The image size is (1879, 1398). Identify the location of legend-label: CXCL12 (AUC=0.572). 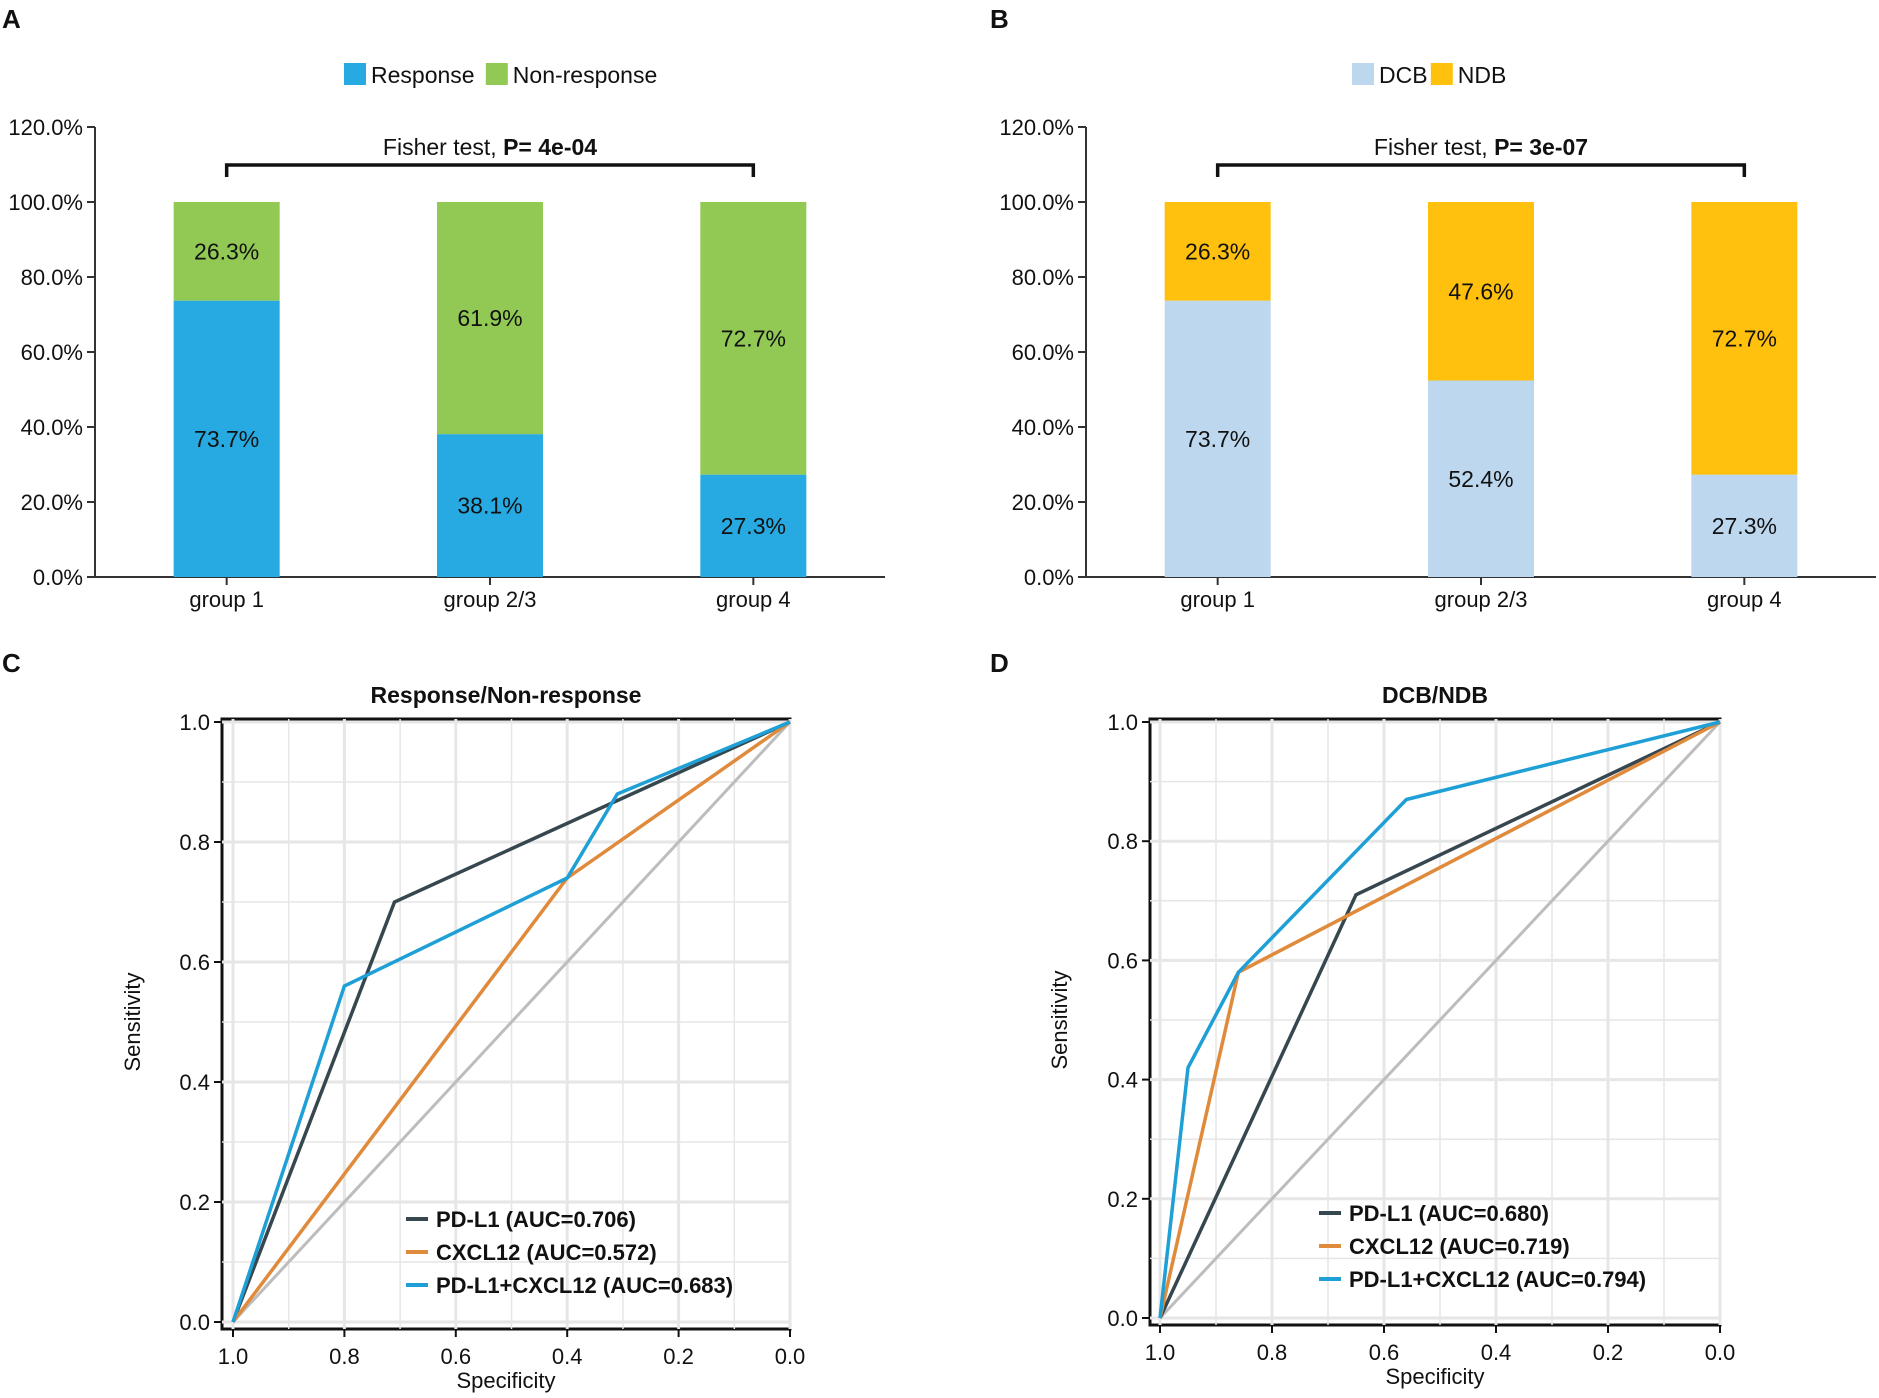
(546, 1252).